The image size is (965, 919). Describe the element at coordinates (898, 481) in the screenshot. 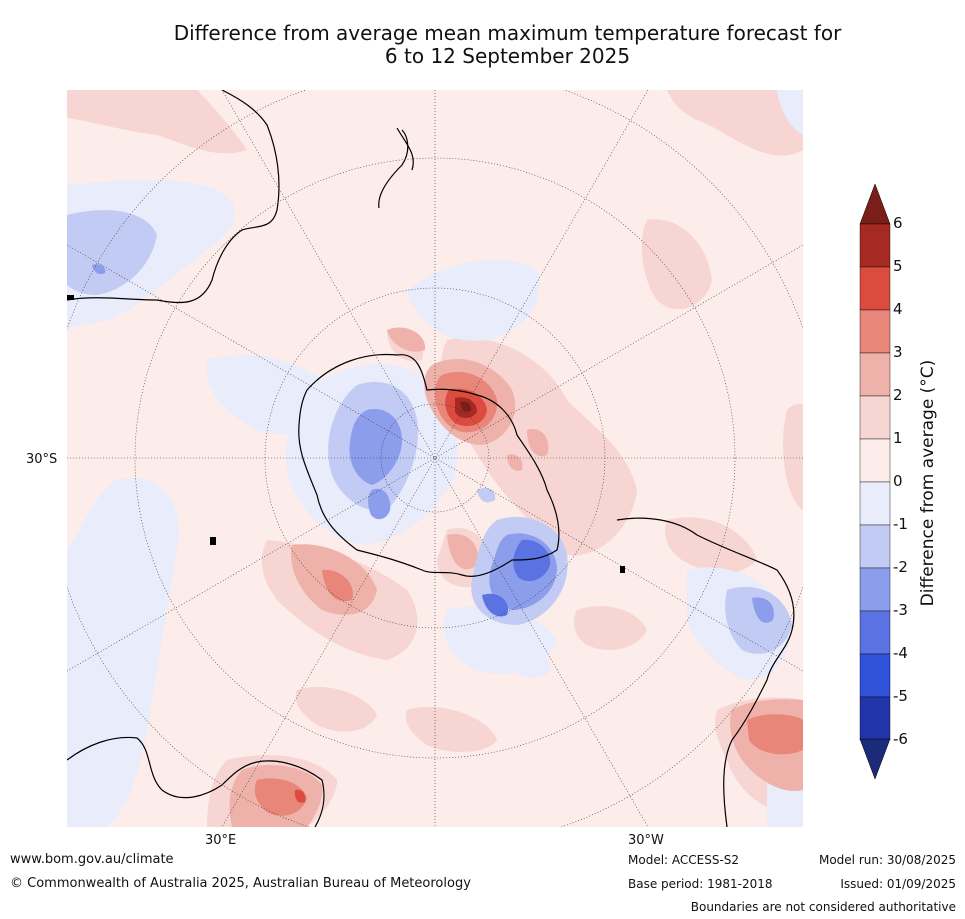

I see `colorbar-tick-label: 0` at that location.